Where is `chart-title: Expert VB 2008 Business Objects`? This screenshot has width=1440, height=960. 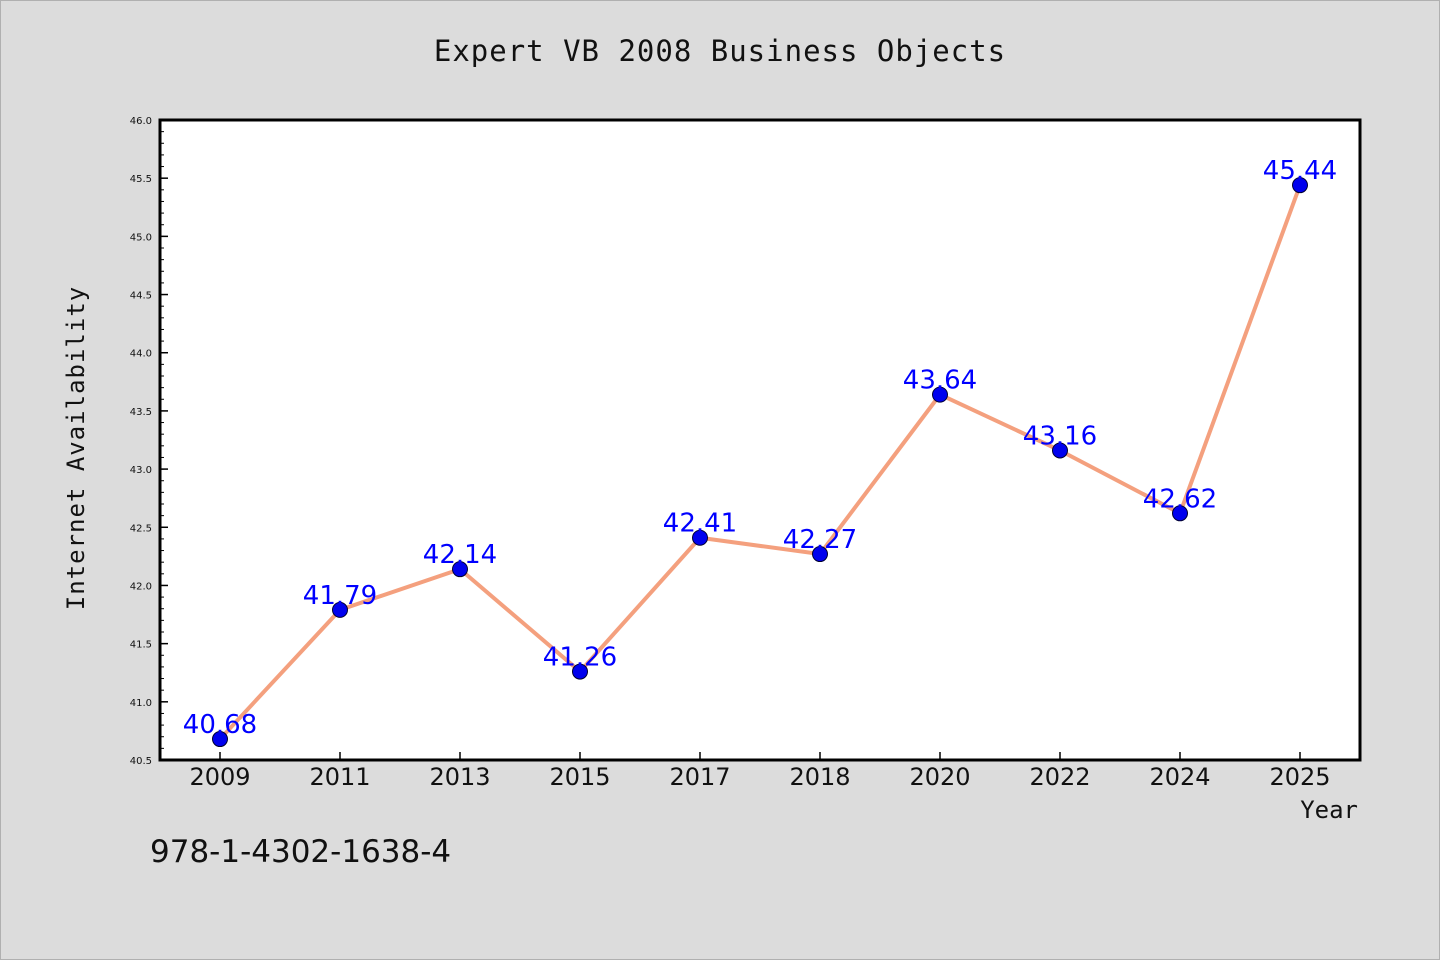 chart-title: Expert VB 2008 Business Objects is located at coordinates (720, 51).